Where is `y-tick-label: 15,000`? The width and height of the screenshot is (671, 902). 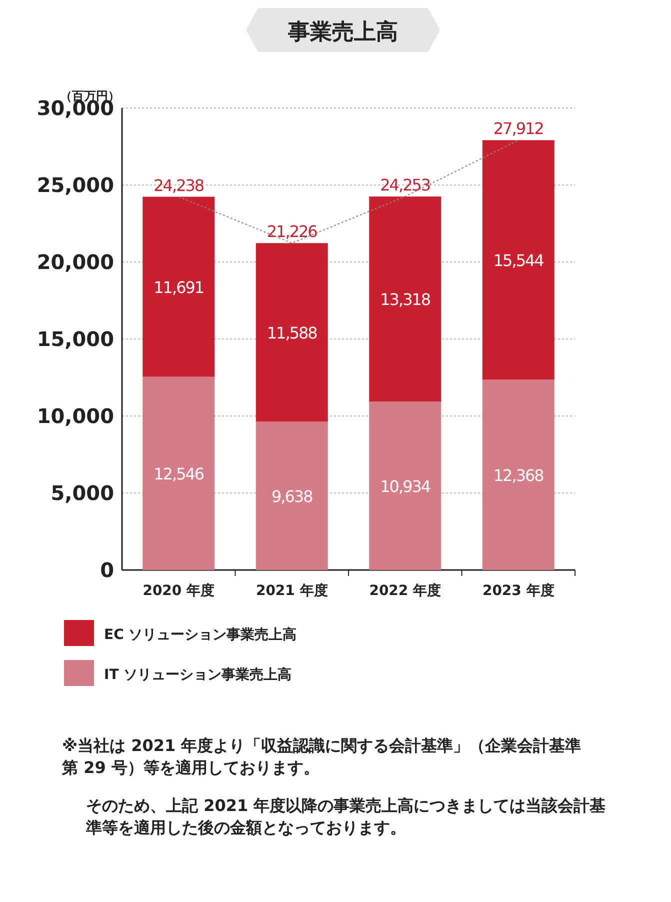
y-tick-label: 15,000 is located at coordinates (75, 339).